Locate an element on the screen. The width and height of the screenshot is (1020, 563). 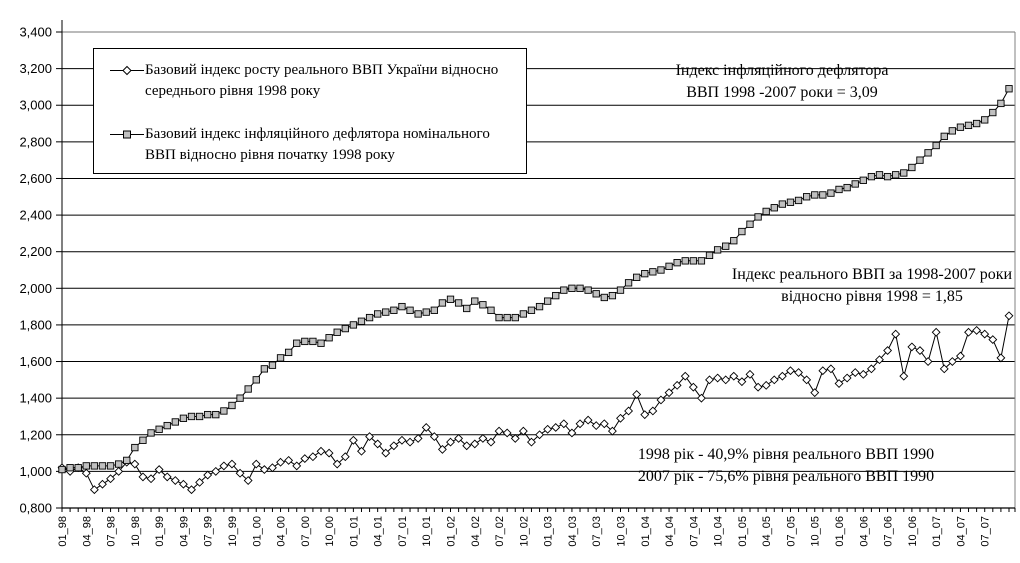
y-tick-label: 2,200 is located at coordinates (35, 251).